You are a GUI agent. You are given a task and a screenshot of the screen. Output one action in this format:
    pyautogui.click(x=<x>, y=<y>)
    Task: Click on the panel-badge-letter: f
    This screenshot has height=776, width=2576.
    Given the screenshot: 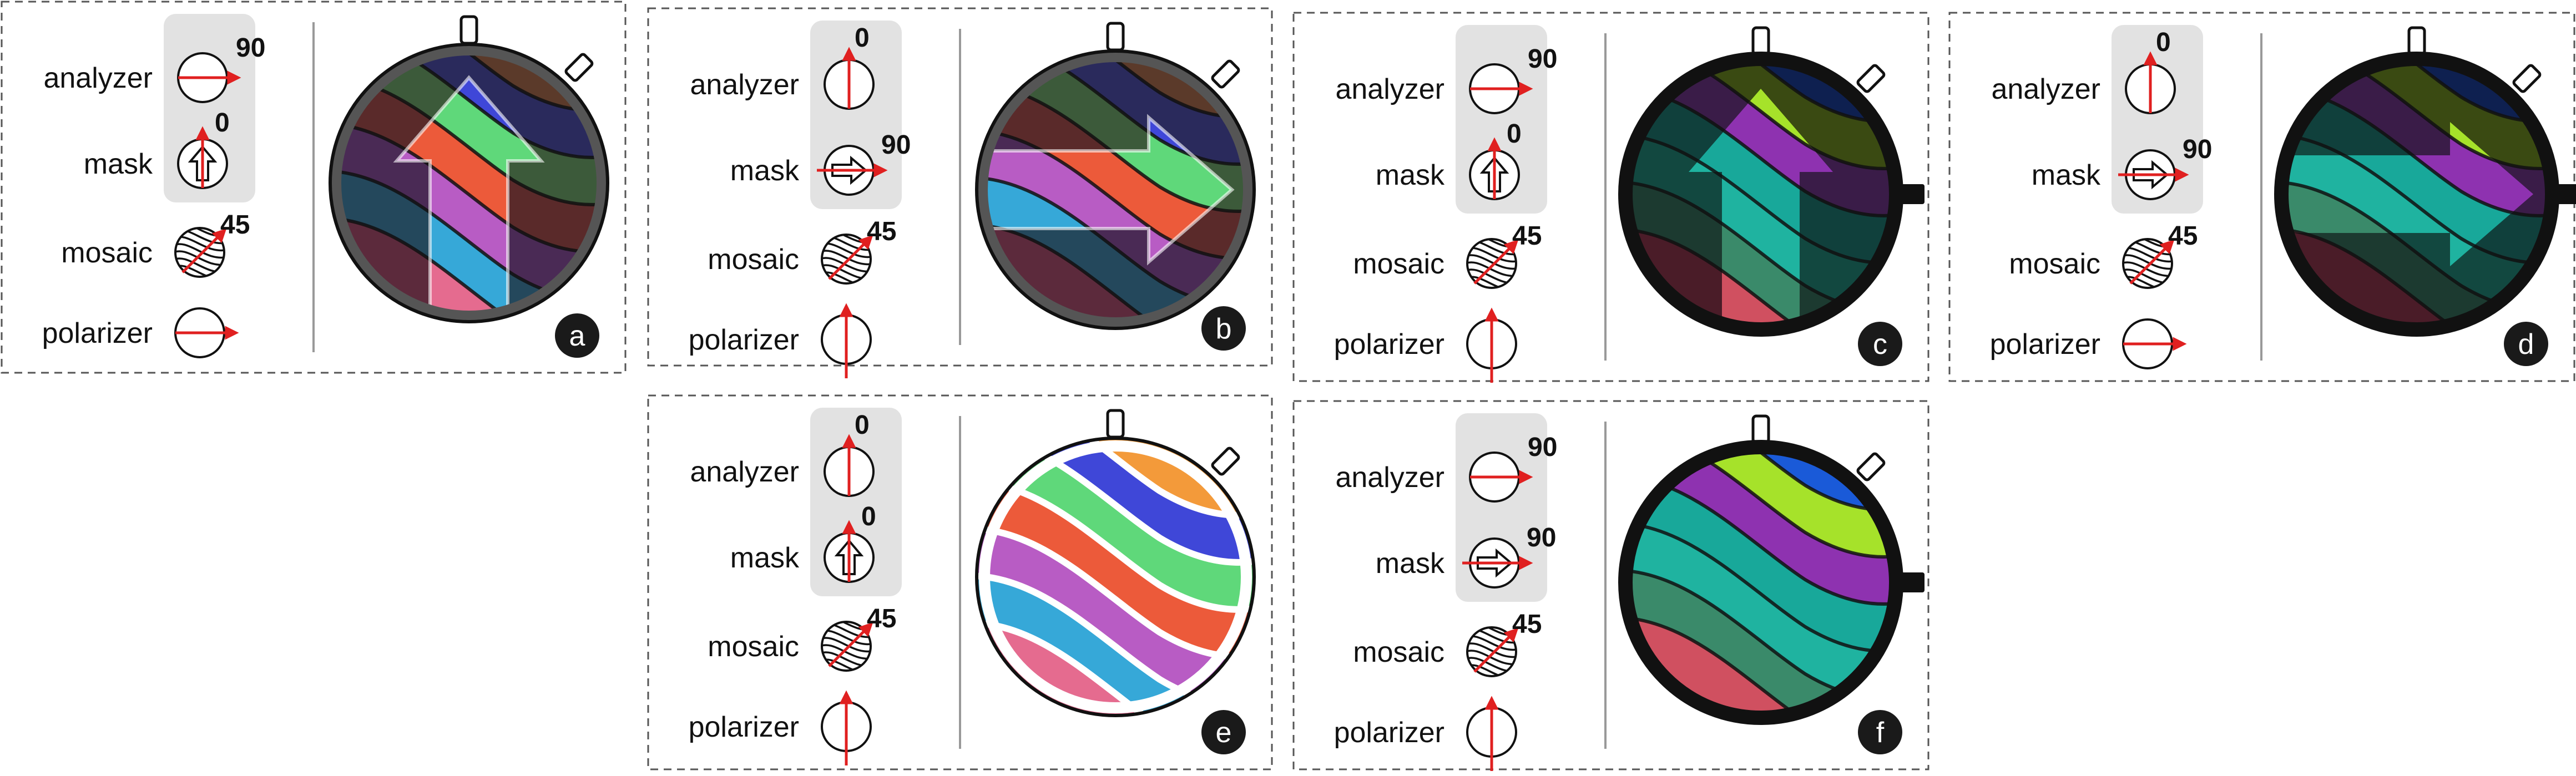 What is the action you would take?
    pyautogui.click(x=1880, y=733)
    